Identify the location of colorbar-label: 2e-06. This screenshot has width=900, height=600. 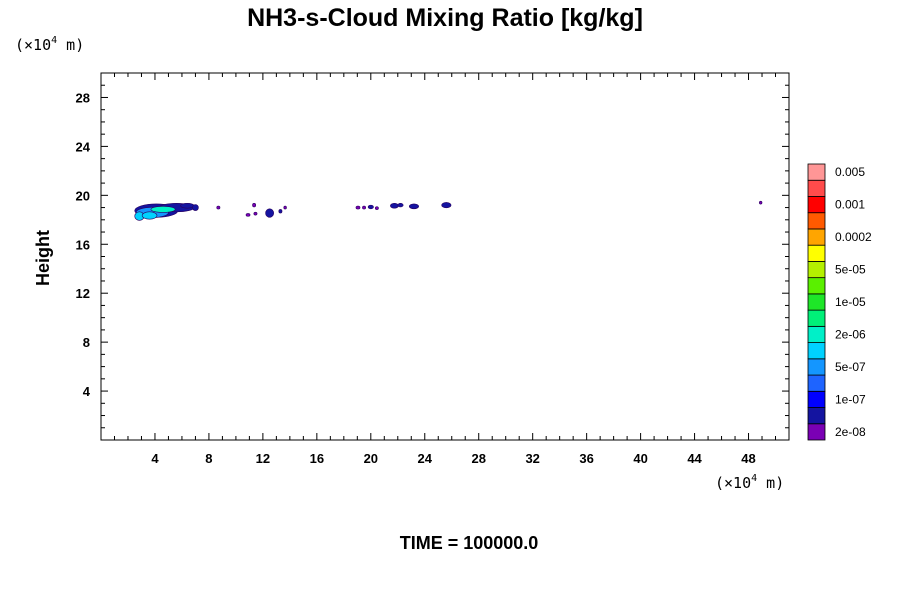
(850, 334).